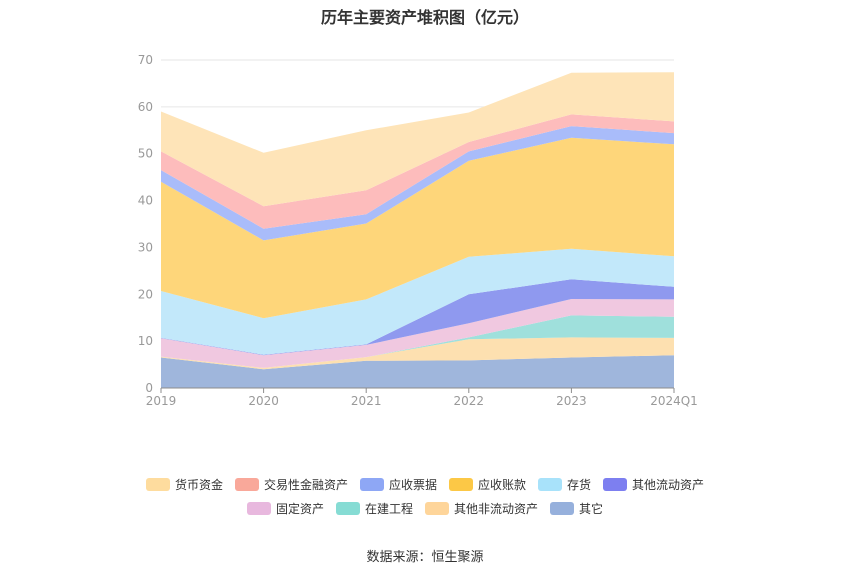 This screenshot has width=850, height=575. I want to click on legend-label: 交易性金融资产, so click(305, 484).